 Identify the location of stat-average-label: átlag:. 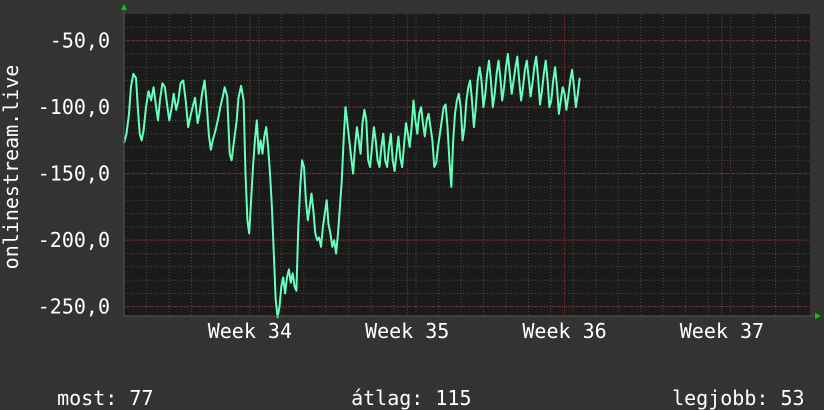
(387, 398).